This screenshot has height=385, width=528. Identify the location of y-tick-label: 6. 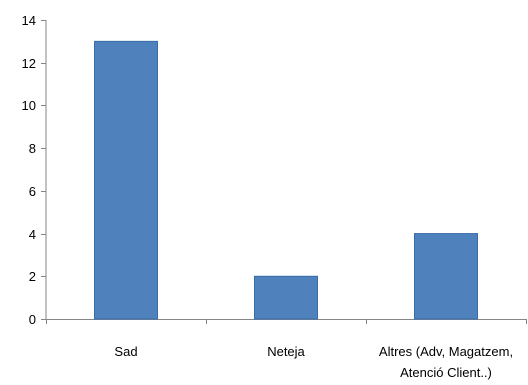
(32, 191).